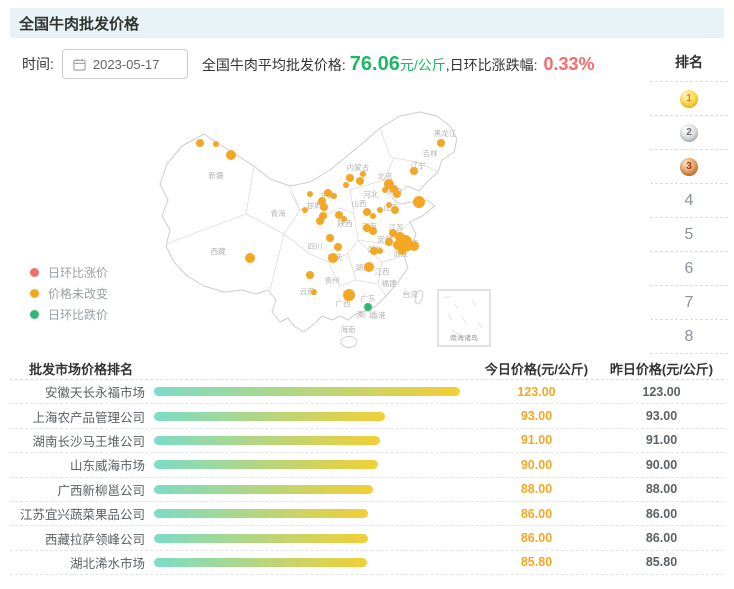 This screenshot has width=734, height=589. Describe the element at coordinates (661, 369) in the screenshot. I see `header-yesterday-price: 昨日价格(元/公斤)` at that location.